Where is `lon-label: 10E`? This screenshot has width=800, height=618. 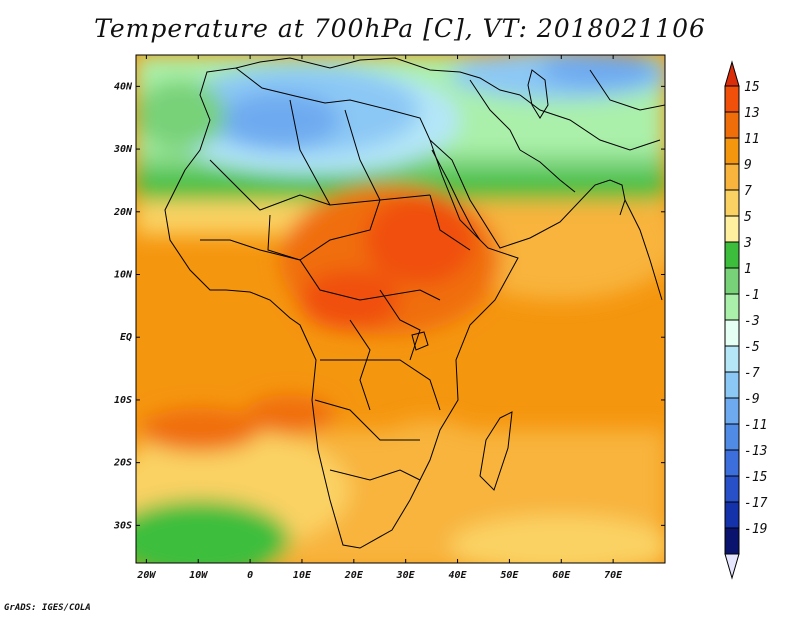
lon-label: 10E is located at coordinates (302, 575).